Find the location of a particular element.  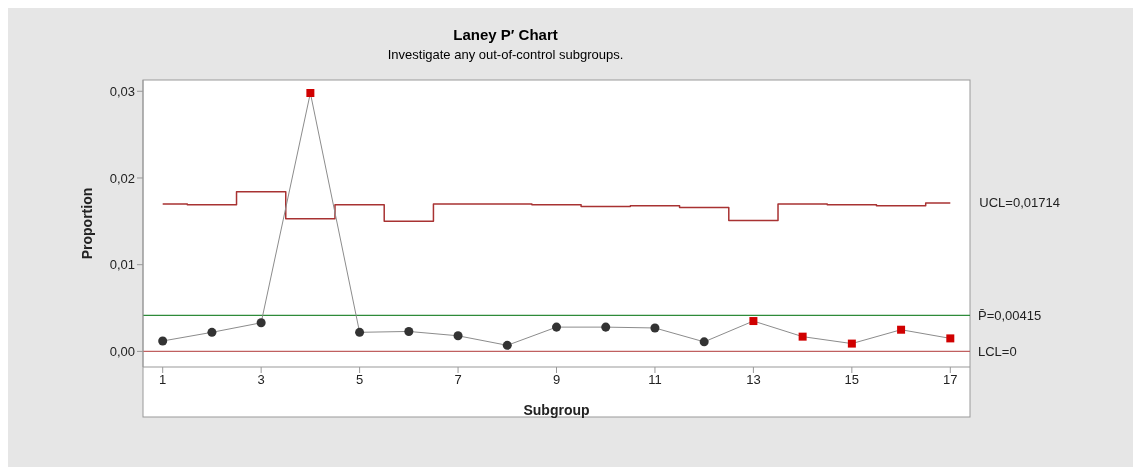

x-tick-label: 11 is located at coordinates (655, 380).